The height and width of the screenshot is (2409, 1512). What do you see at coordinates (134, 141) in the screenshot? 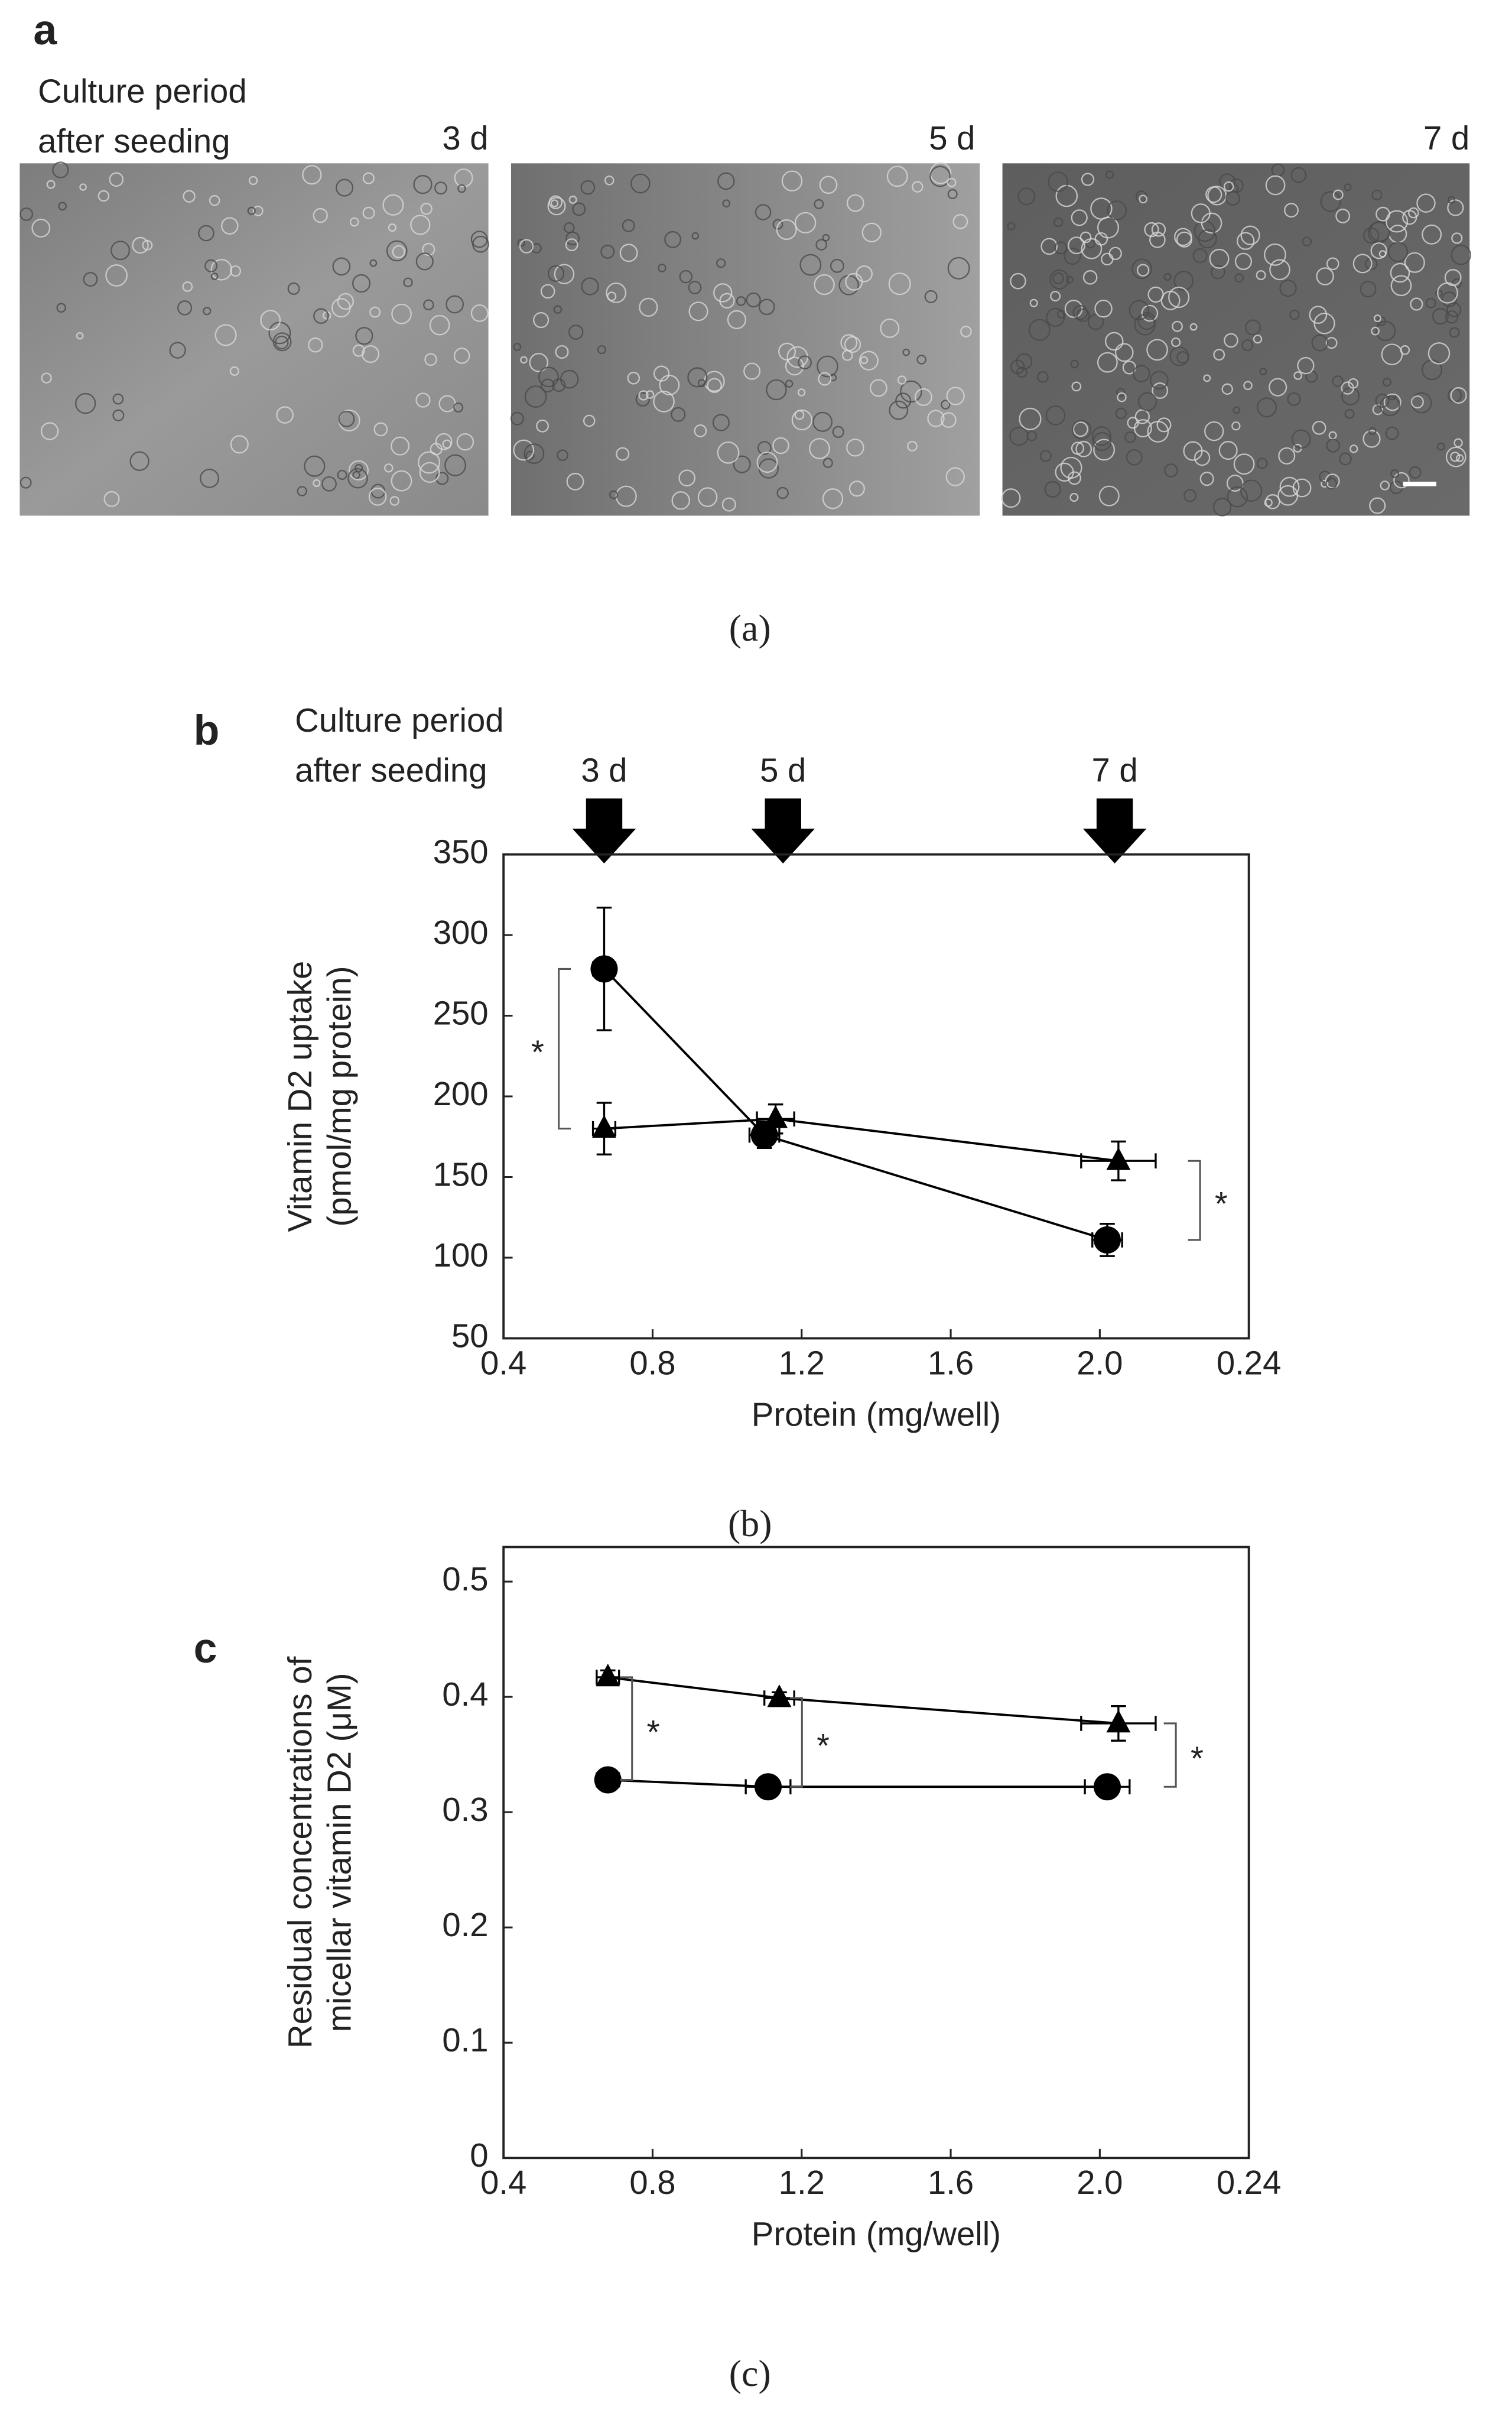
I see `panel-title: after seeding` at bounding box center [134, 141].